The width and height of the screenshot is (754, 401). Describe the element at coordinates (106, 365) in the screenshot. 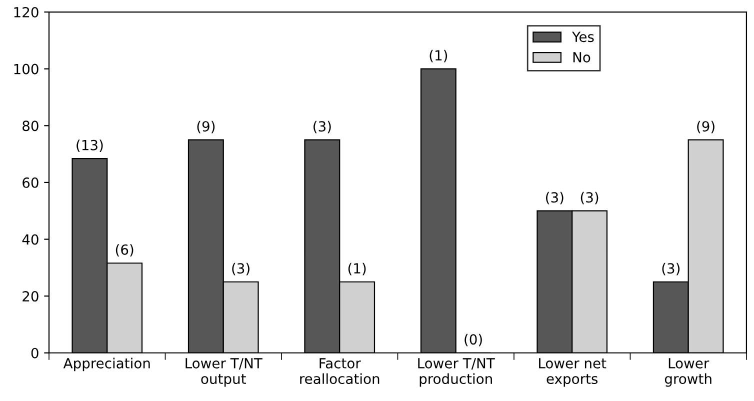

I see `x-tick-label: Appreciation` at that location.